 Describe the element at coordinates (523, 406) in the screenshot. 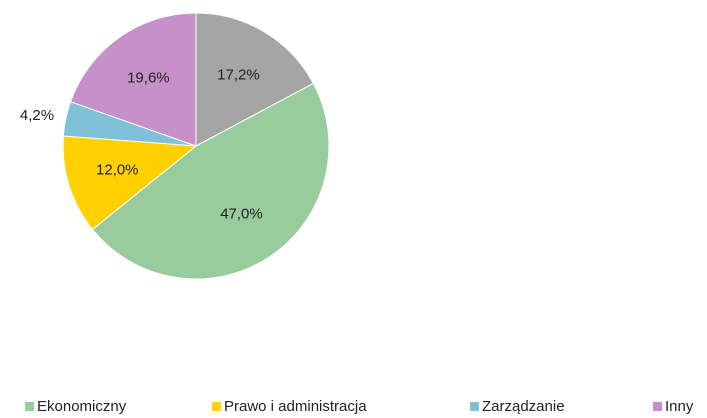

I see `legend-label: Zarządzanie` at that location.